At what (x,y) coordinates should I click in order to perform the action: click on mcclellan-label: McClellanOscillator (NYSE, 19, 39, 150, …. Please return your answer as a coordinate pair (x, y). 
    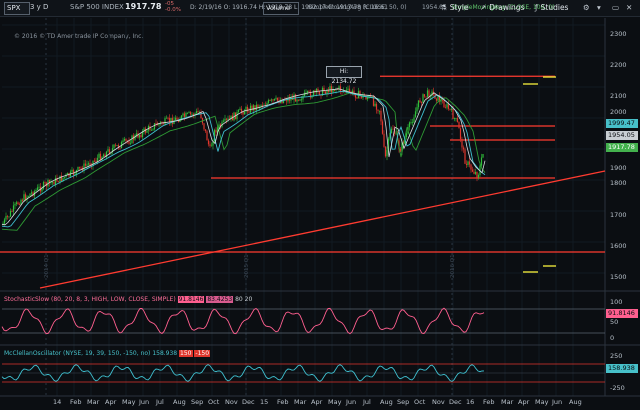
    Looking at the image, I should click on (107, 353).